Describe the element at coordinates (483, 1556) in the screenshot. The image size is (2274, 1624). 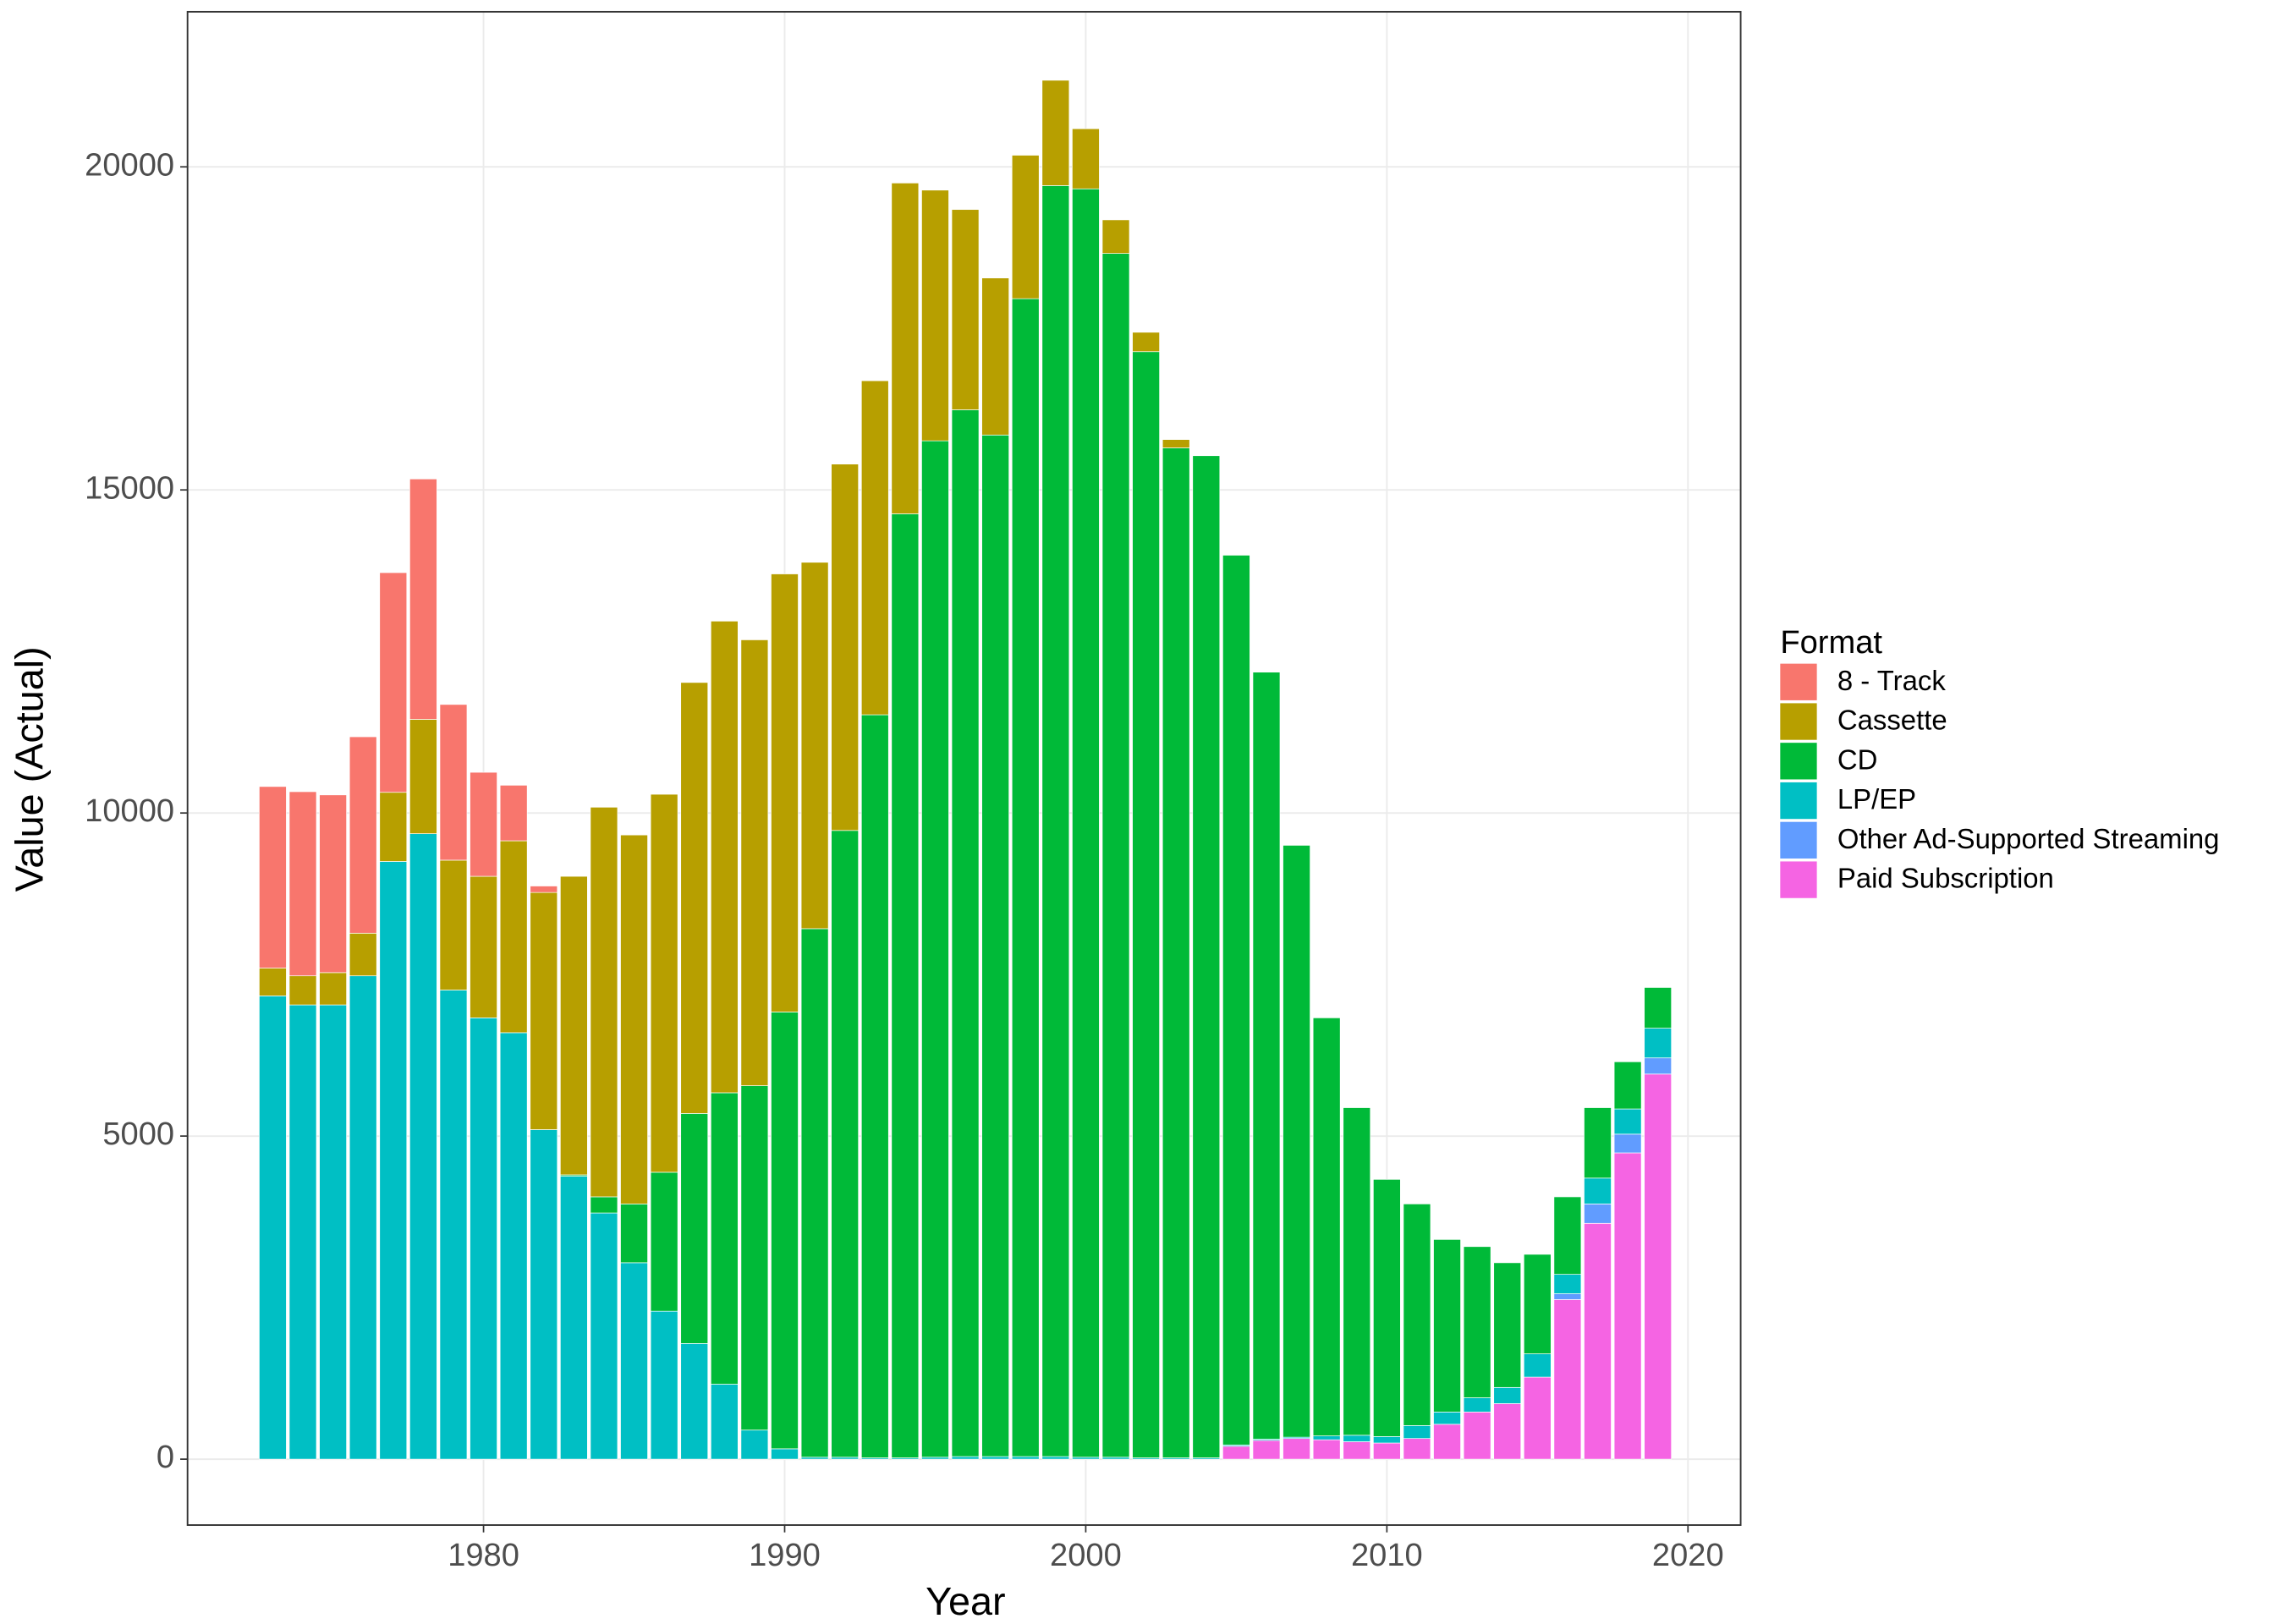
I see `x-tick-label: 1980` at that location.